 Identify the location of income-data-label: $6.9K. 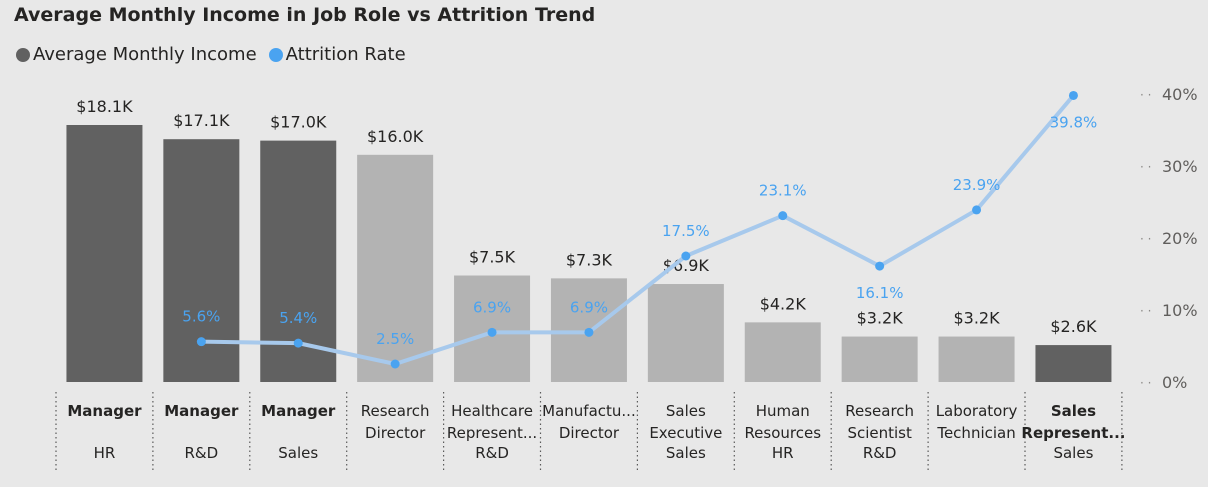
(686, 265).